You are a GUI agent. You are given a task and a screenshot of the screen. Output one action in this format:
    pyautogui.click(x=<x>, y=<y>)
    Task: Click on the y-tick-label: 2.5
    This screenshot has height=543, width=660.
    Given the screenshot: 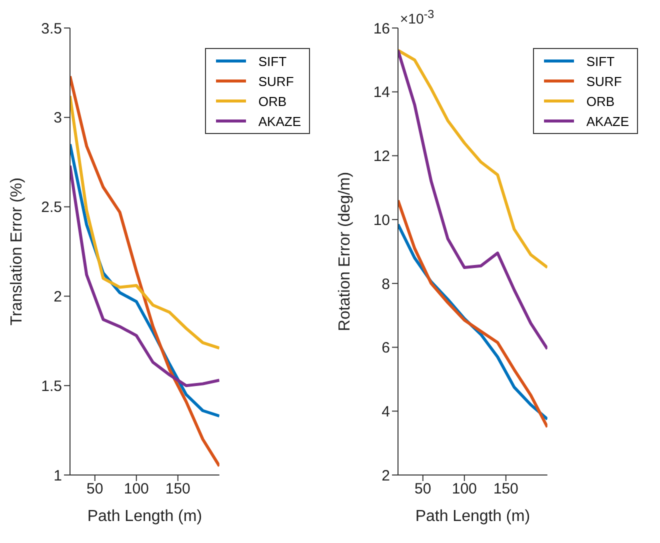 What is the action you would take?
    pyautogui.click(x=51, y=207)
    